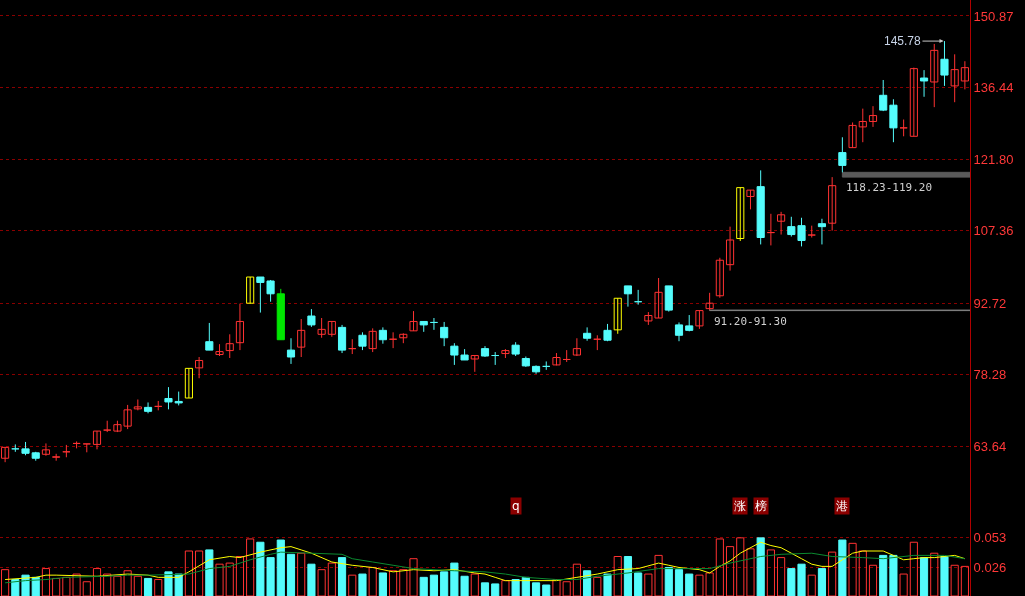 This screenshot has width=1025, height=596. I want to click on annotation: 榜, so click(761, 506).